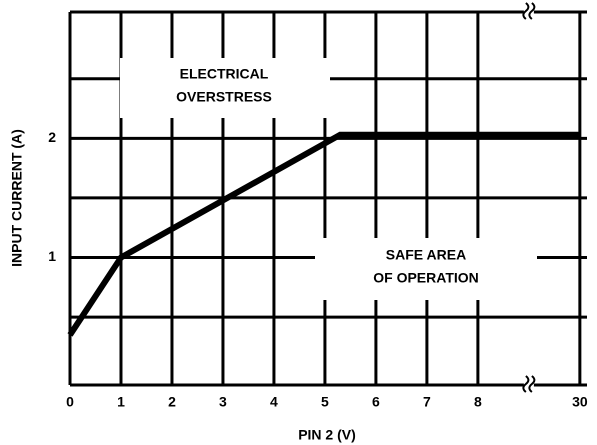 This screenshot has width=597, height=445. Describe the element at coordinates (478, 402) in the screenshot. I see `x-tick-label: 8` at that location.